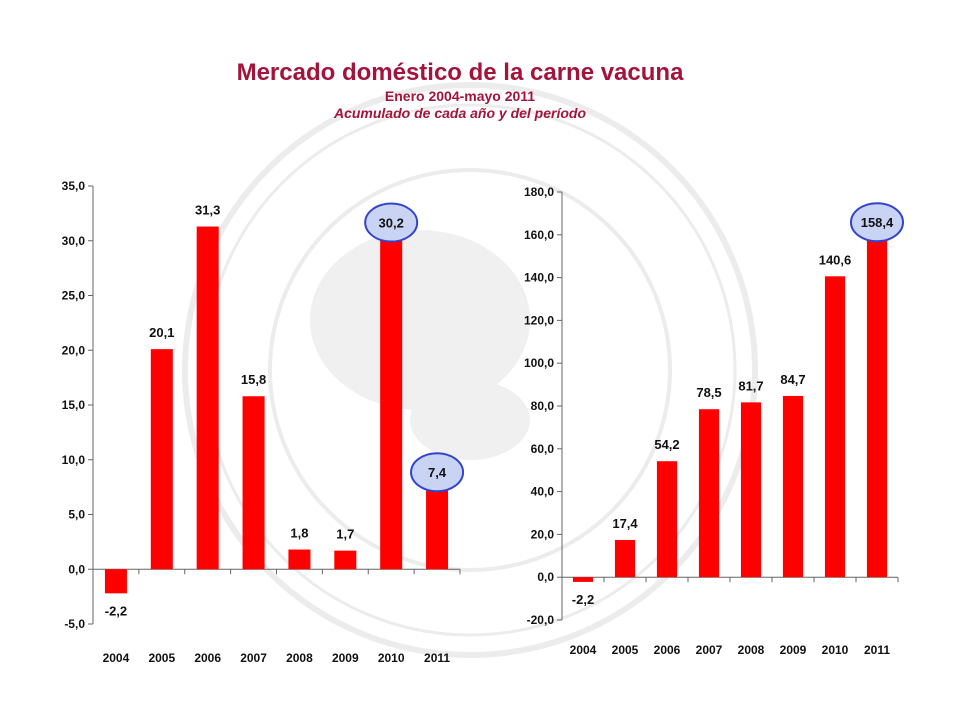 This screenshot has height=720, width=960. I want to click on y-tick-label: 140,0, so click(539, 278).